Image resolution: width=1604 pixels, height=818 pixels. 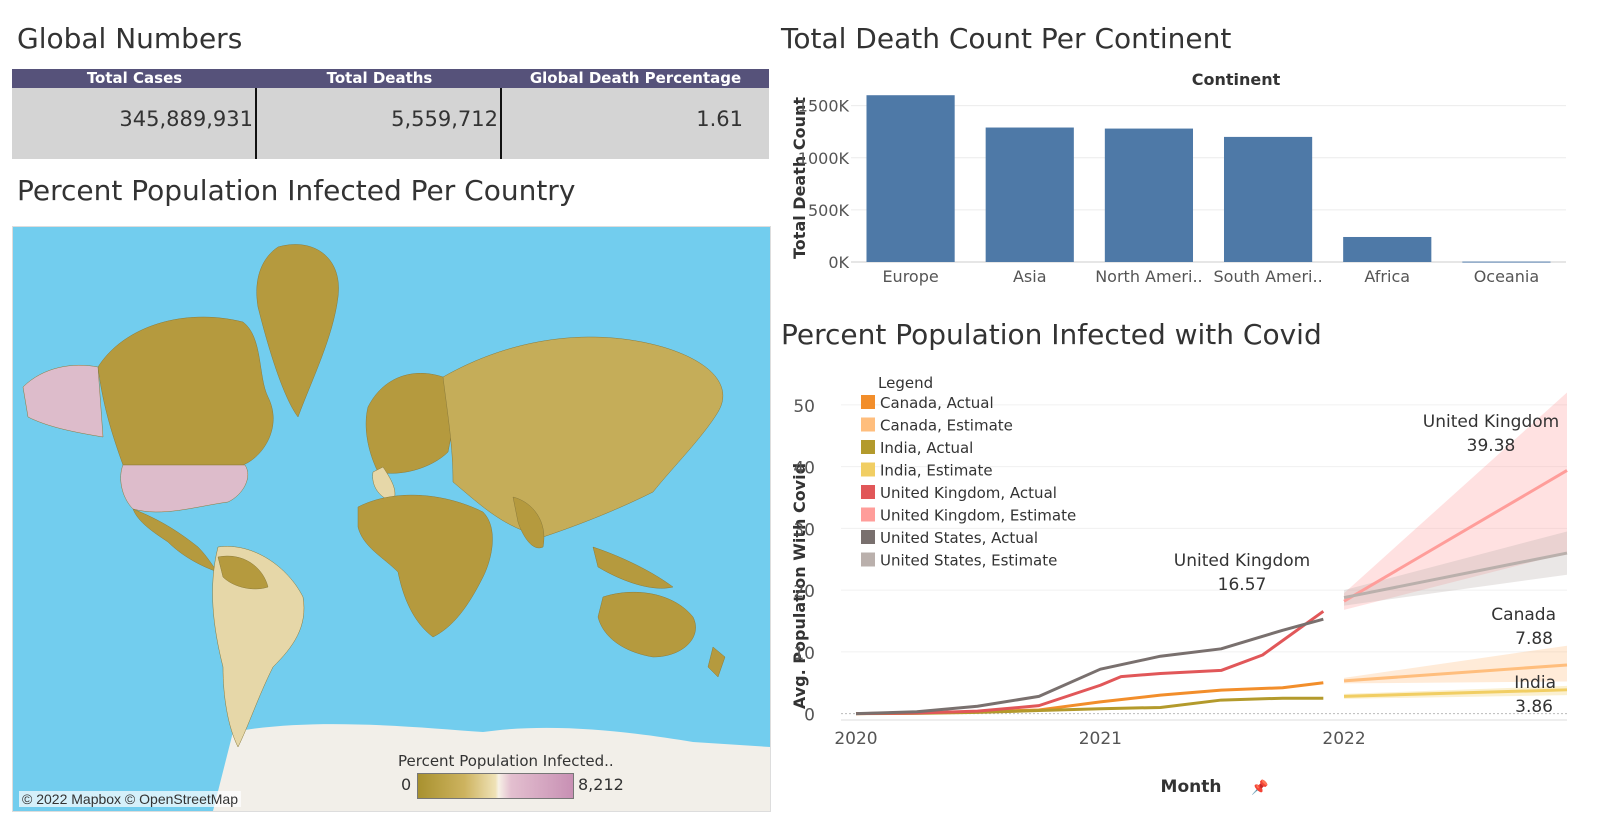 I want to click on annotation-value: 3.86, so click(x=1534, y=707).